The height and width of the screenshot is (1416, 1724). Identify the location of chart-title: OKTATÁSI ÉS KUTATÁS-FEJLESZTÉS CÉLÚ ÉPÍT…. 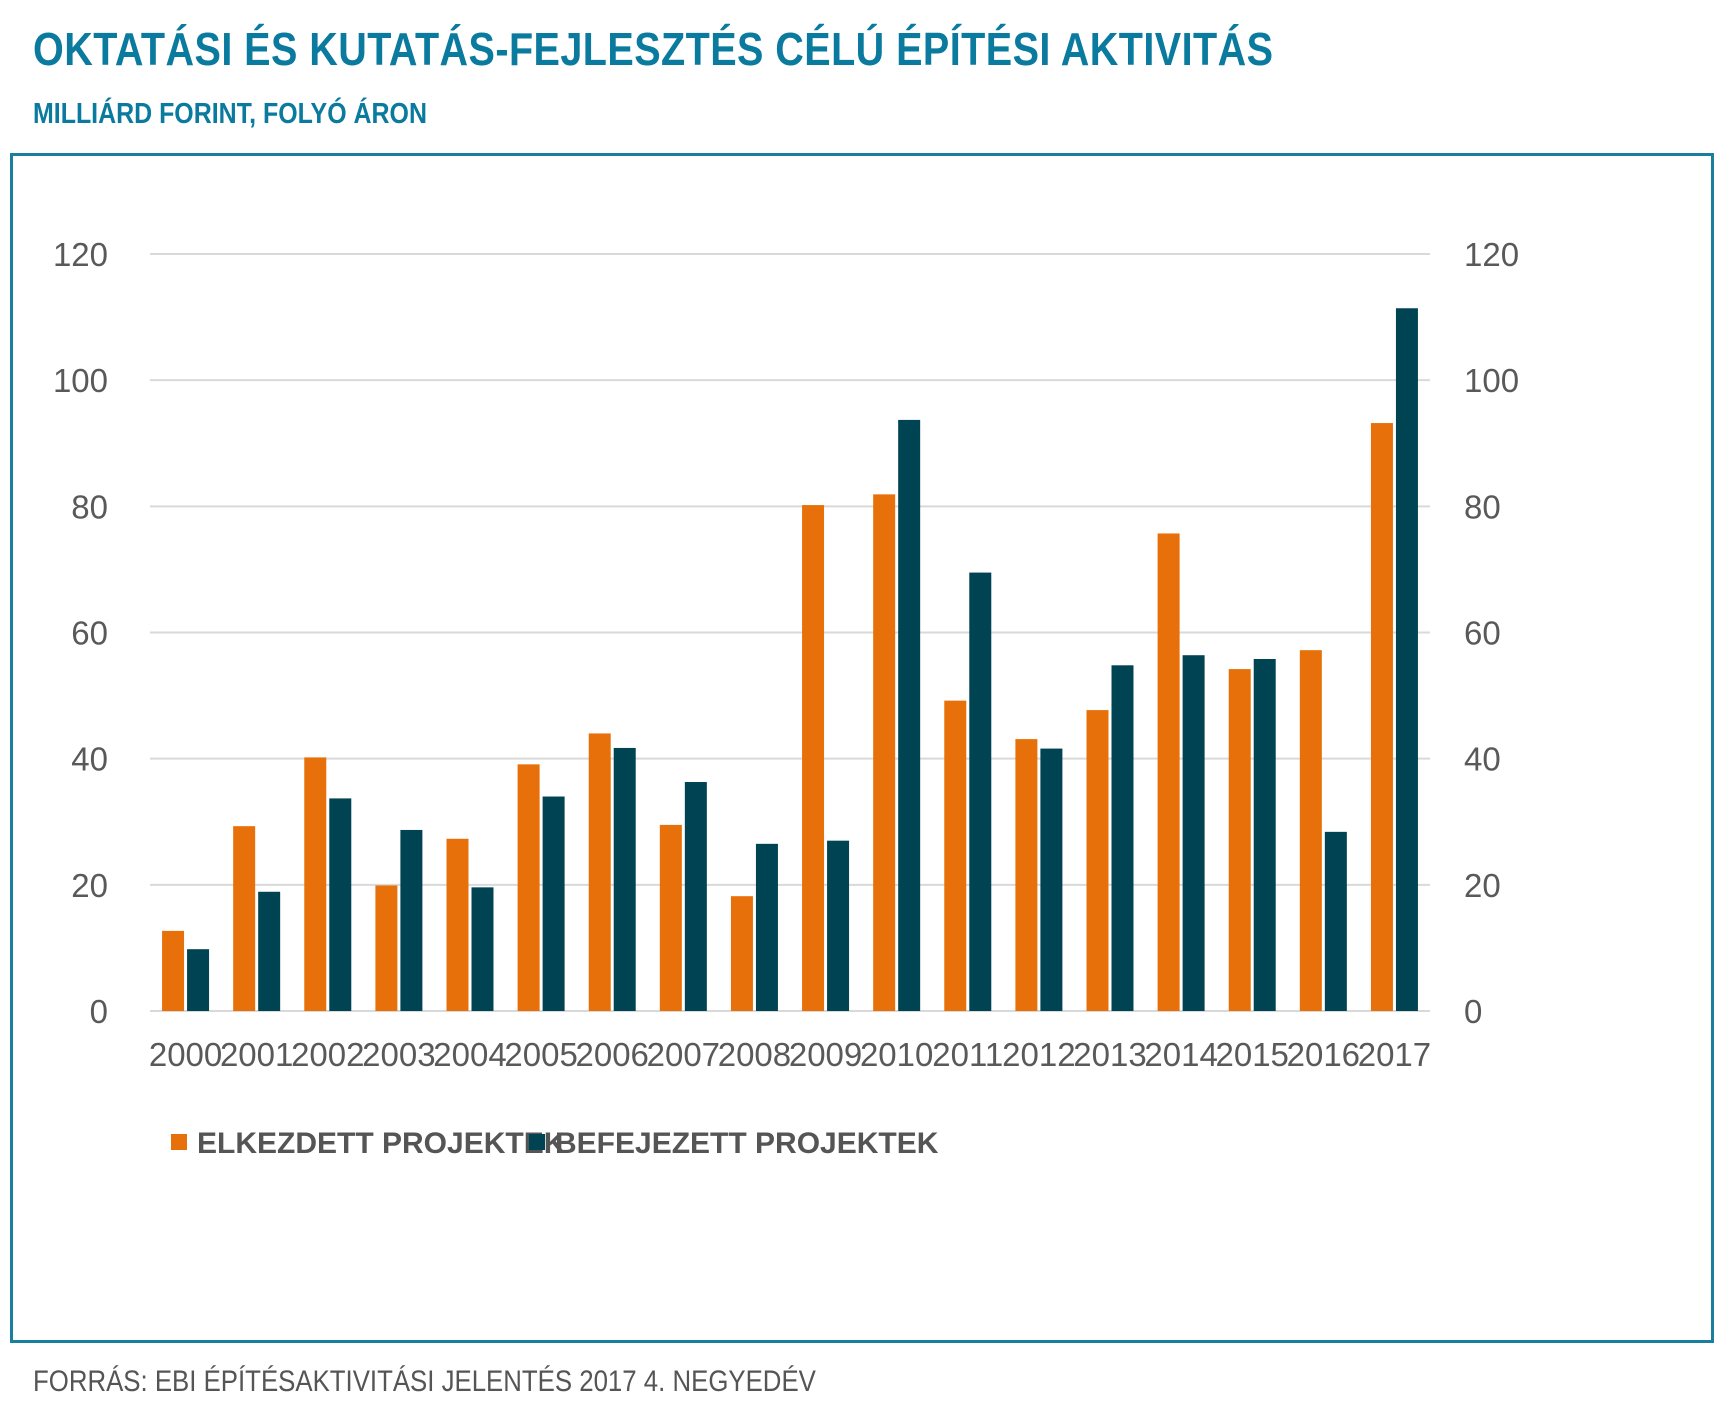
(653, 49).